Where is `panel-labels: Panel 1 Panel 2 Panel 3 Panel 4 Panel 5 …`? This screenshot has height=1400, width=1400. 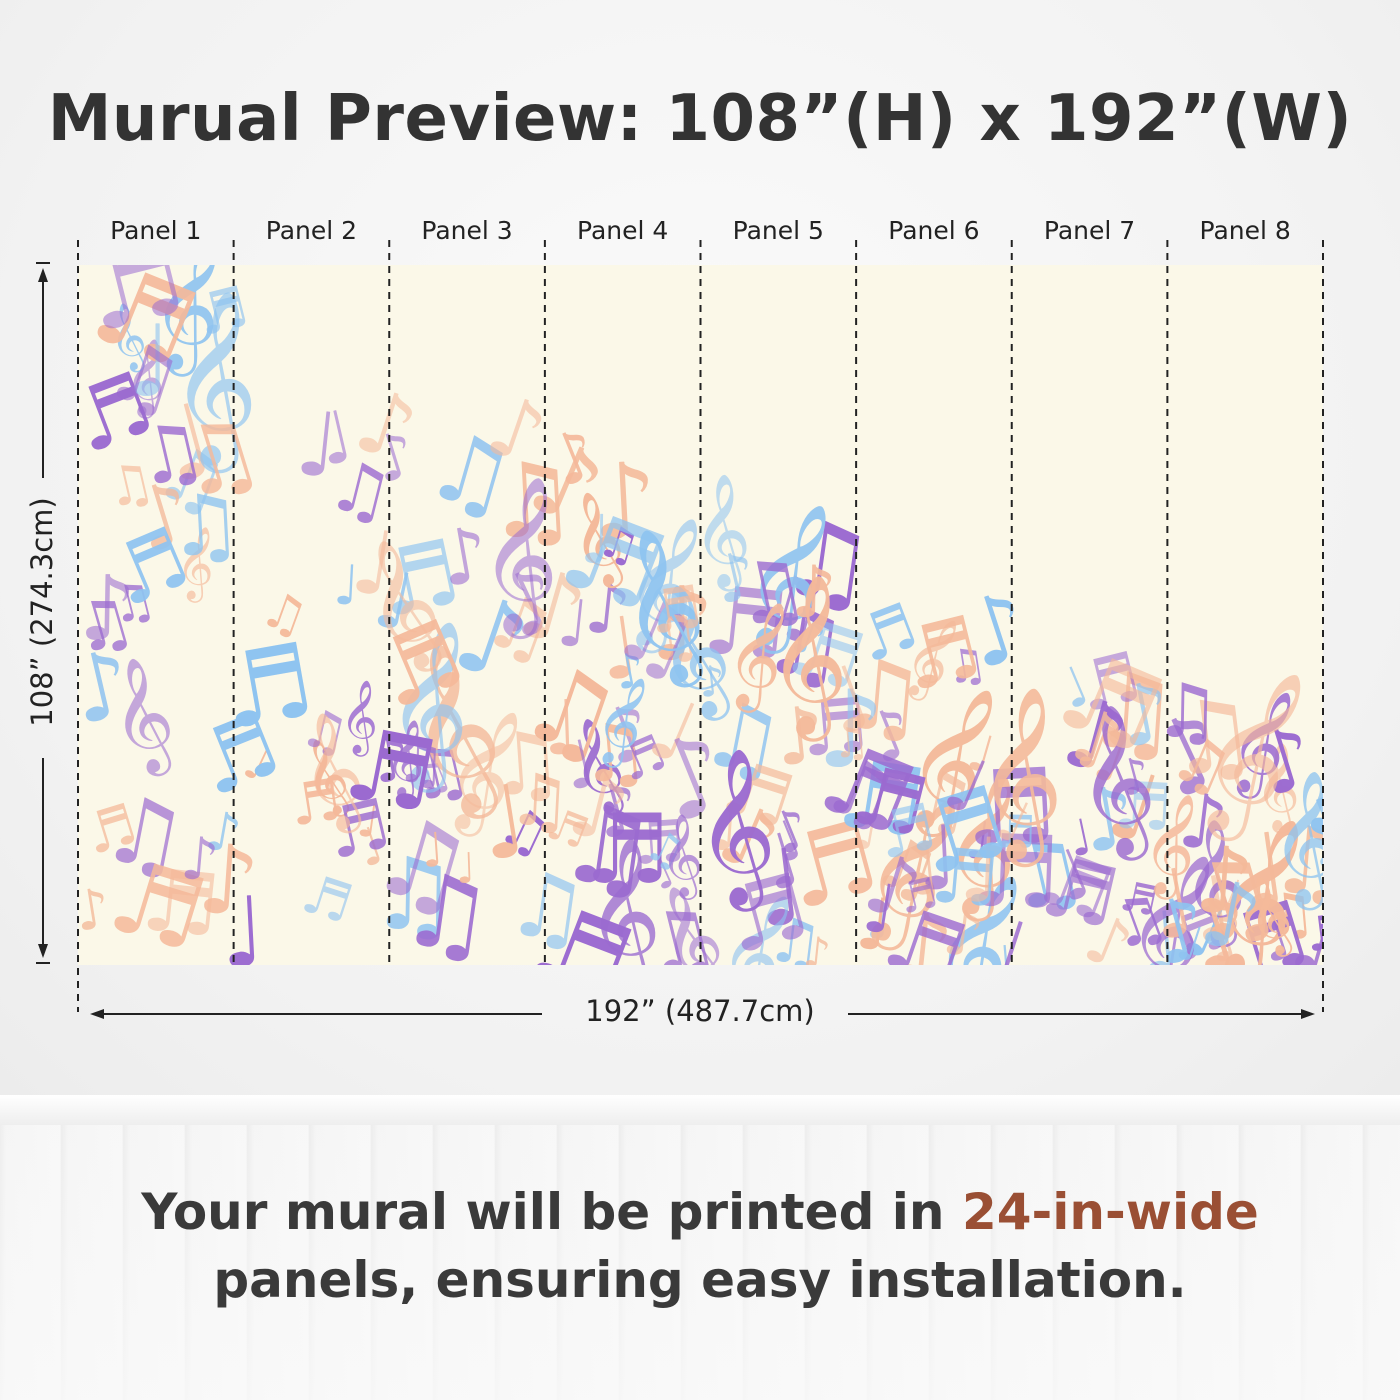 panel-labels: Panel 1 Panel 2 Panel 3 Panel 4 Panel 5 … is located at coordinates (700, 233).